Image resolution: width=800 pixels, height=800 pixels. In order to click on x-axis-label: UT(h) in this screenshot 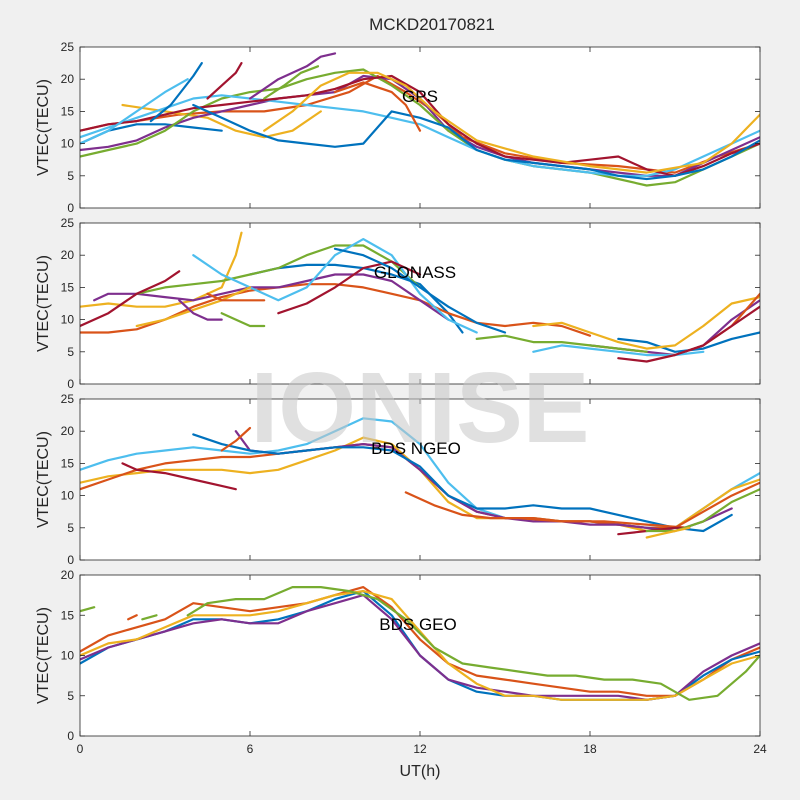, I will do `click(420, 771)`.